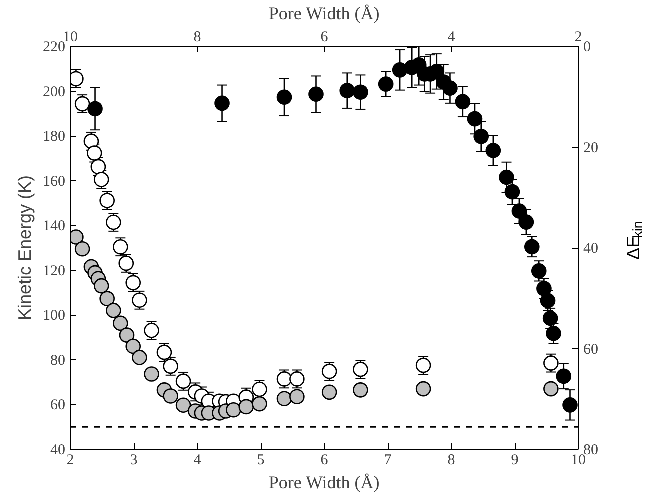 The width and height of the screenshot is (652, 497). Describe the element at coordinates (198, 460) in the screenshot. I see `x-tick-label: 4` at that location.